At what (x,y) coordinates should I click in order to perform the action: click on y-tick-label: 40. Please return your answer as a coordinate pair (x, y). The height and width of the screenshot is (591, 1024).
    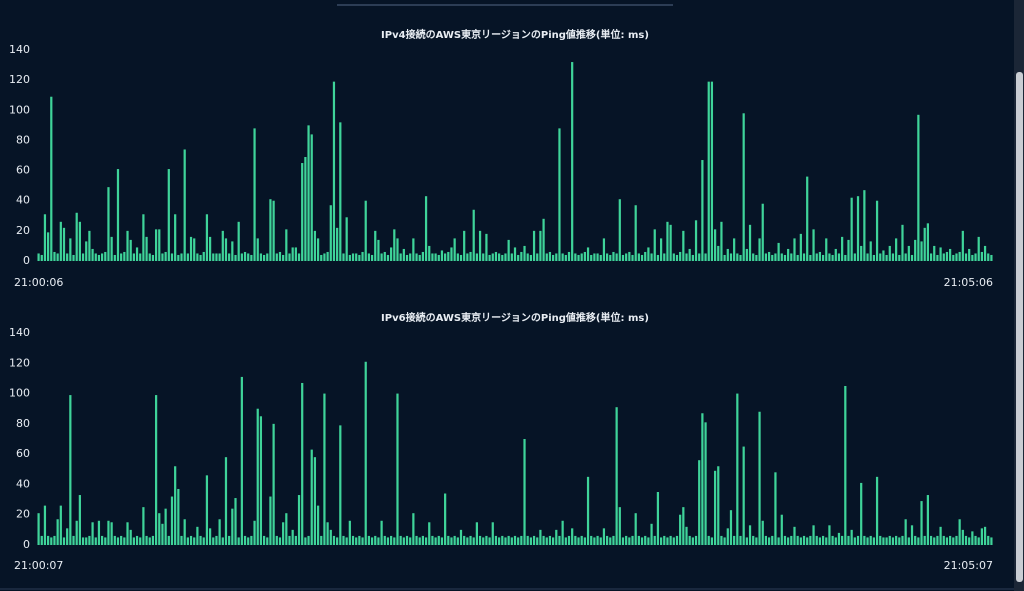
    Looking at the image, I should click on (23, 200).